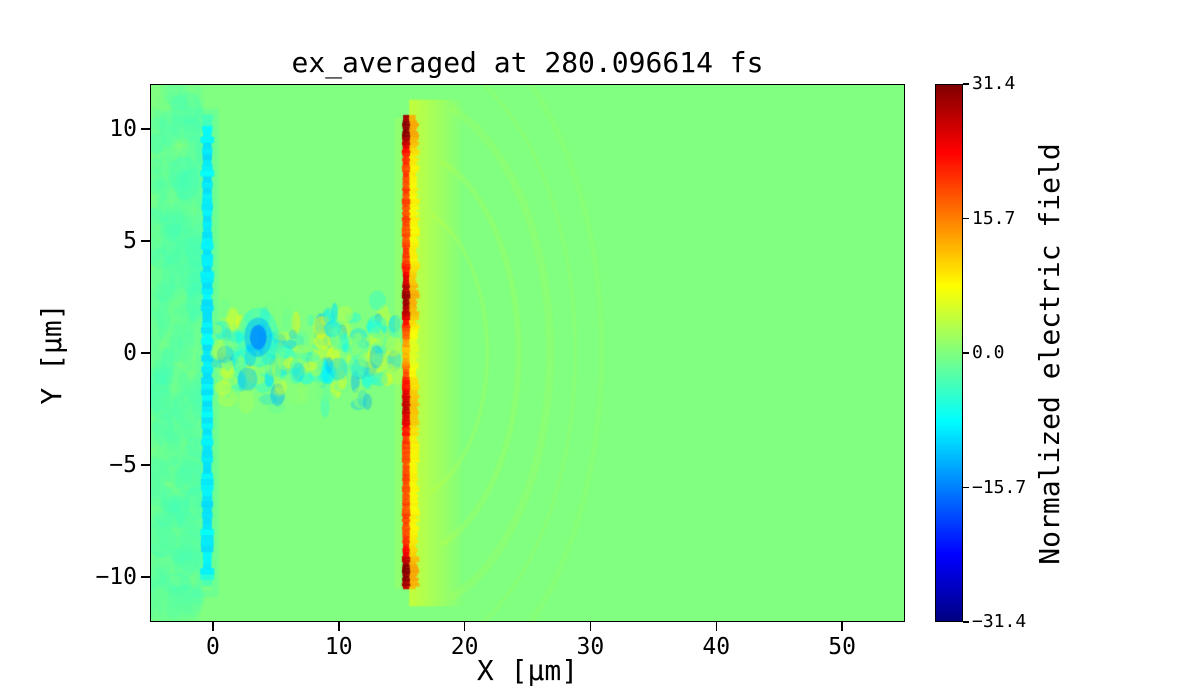 This screenshot has width=1200, height=700. What do you see at coordinates (338, 647) in the screenshot?
I see `x-tick-label: 10` at bounding box center [338, 647].